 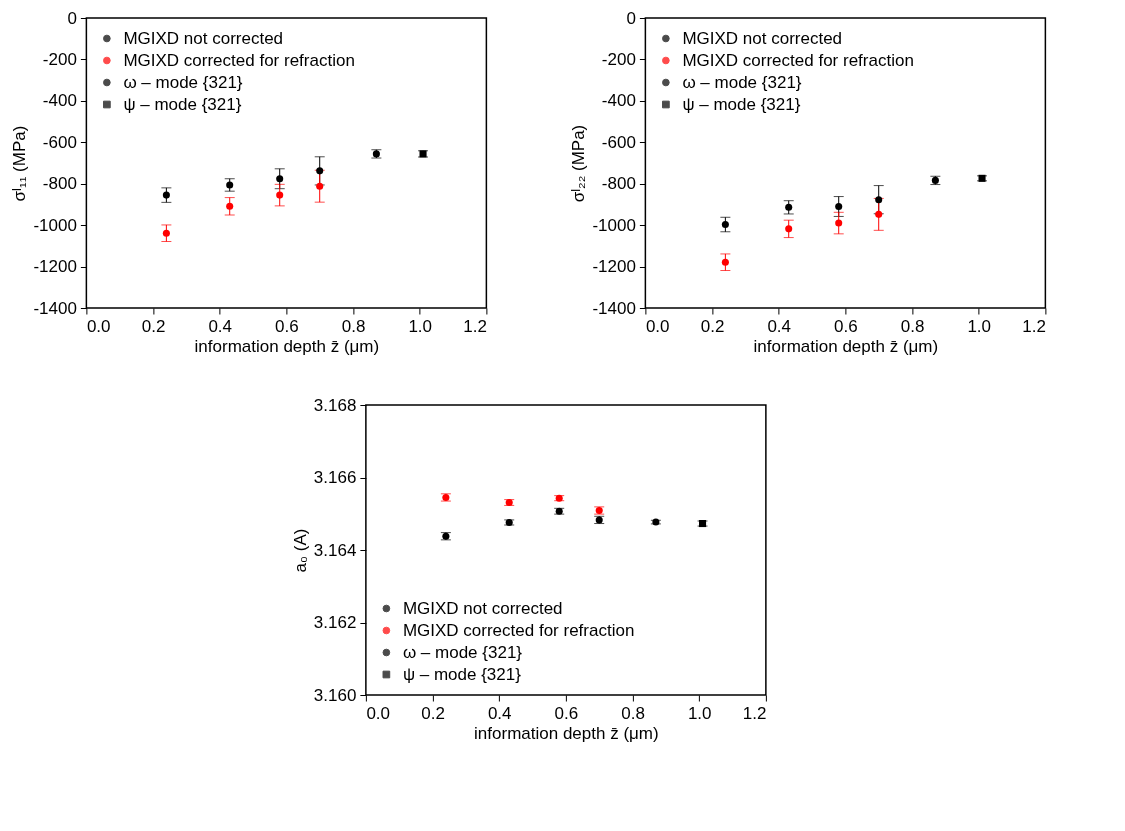 I want to click on y-tick-label: 3.168, so click(x=335, y=405).